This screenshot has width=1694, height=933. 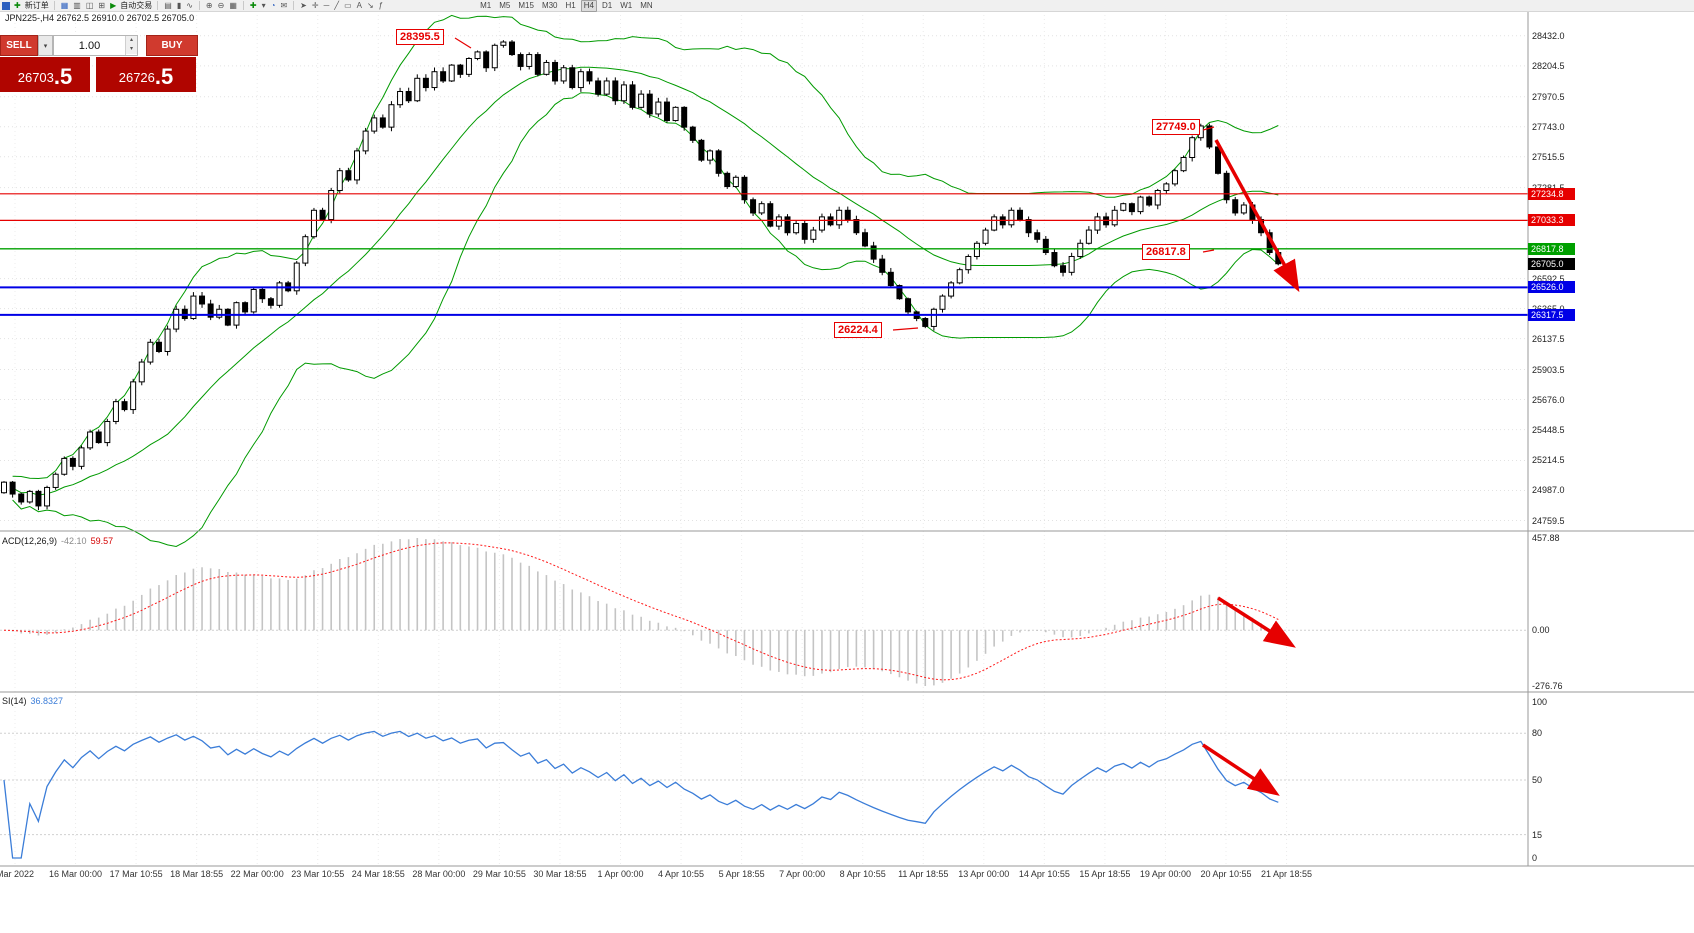 What do you see at coordinates (378, 874) in the screenshot?
I see `time-axis-label: 24 Mar 18:55` at bounding box center [378, 874].